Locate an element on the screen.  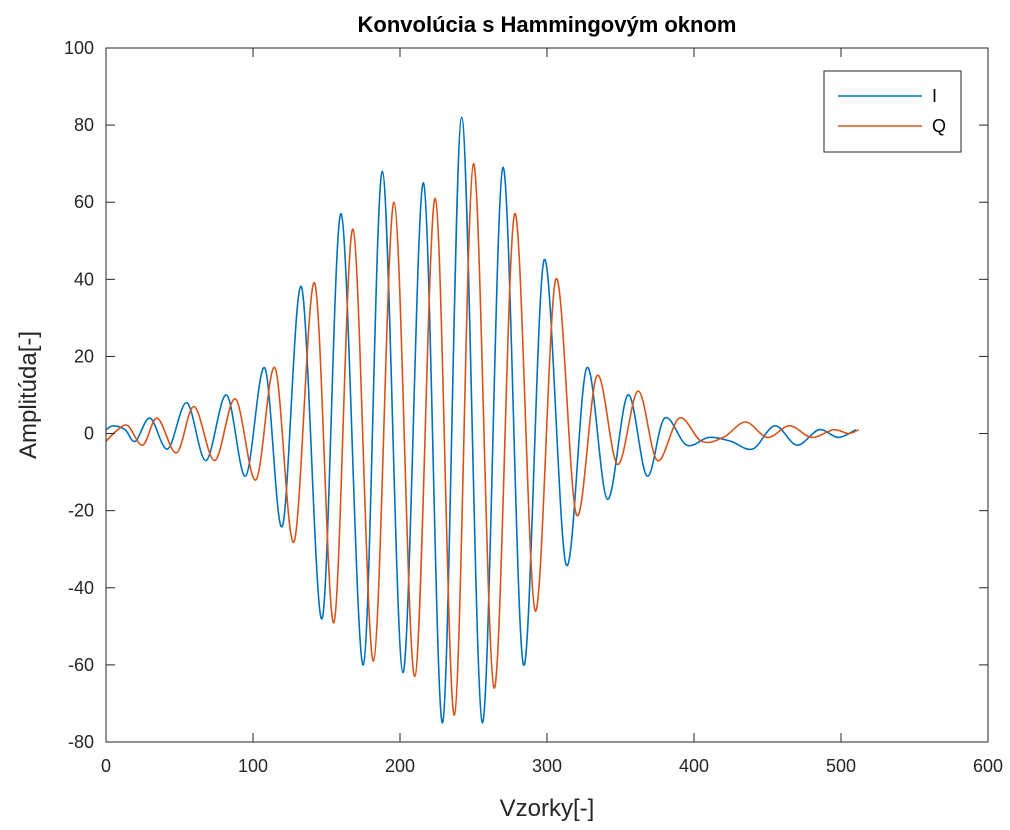
x-tick-label: 300 is located at coordinates (547, 766).